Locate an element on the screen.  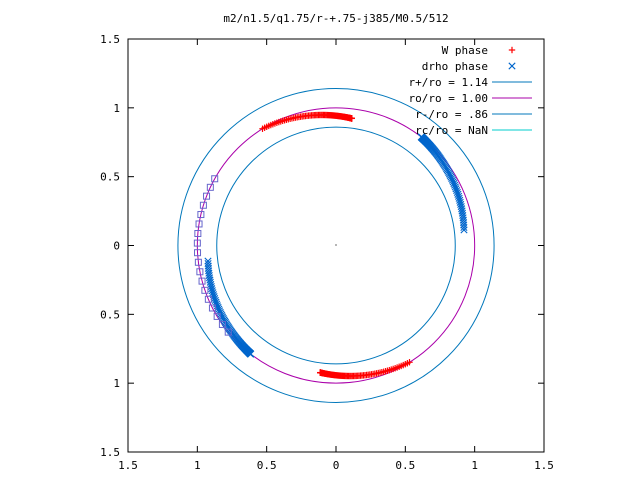
y-tick-label: 0 is located at coordinates (116, 246).